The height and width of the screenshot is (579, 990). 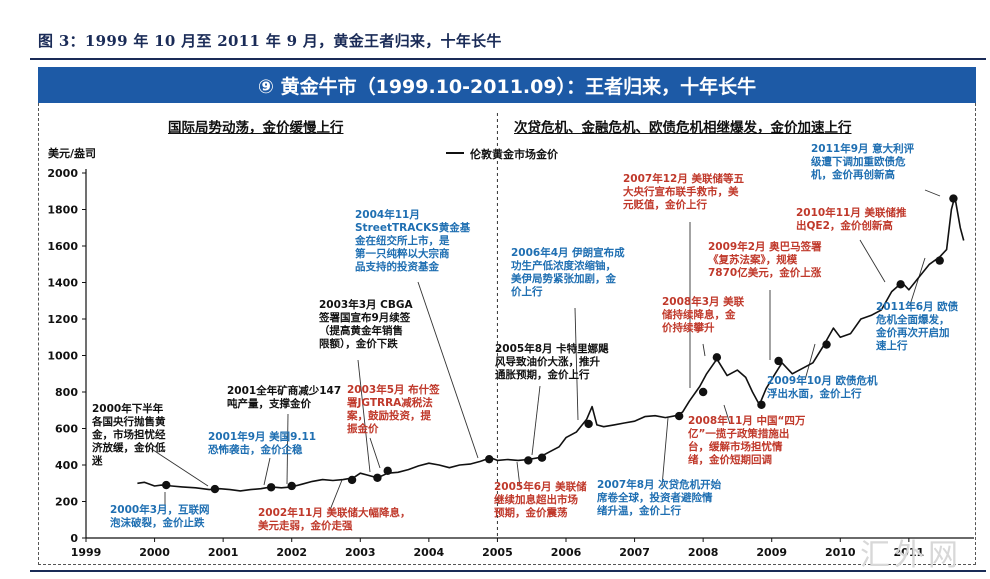 What do you see at coordinates (305, 525) in the screenshot?
I see `annotation-line: 美元走弱，金价走强` at bounding box center [305, 525].